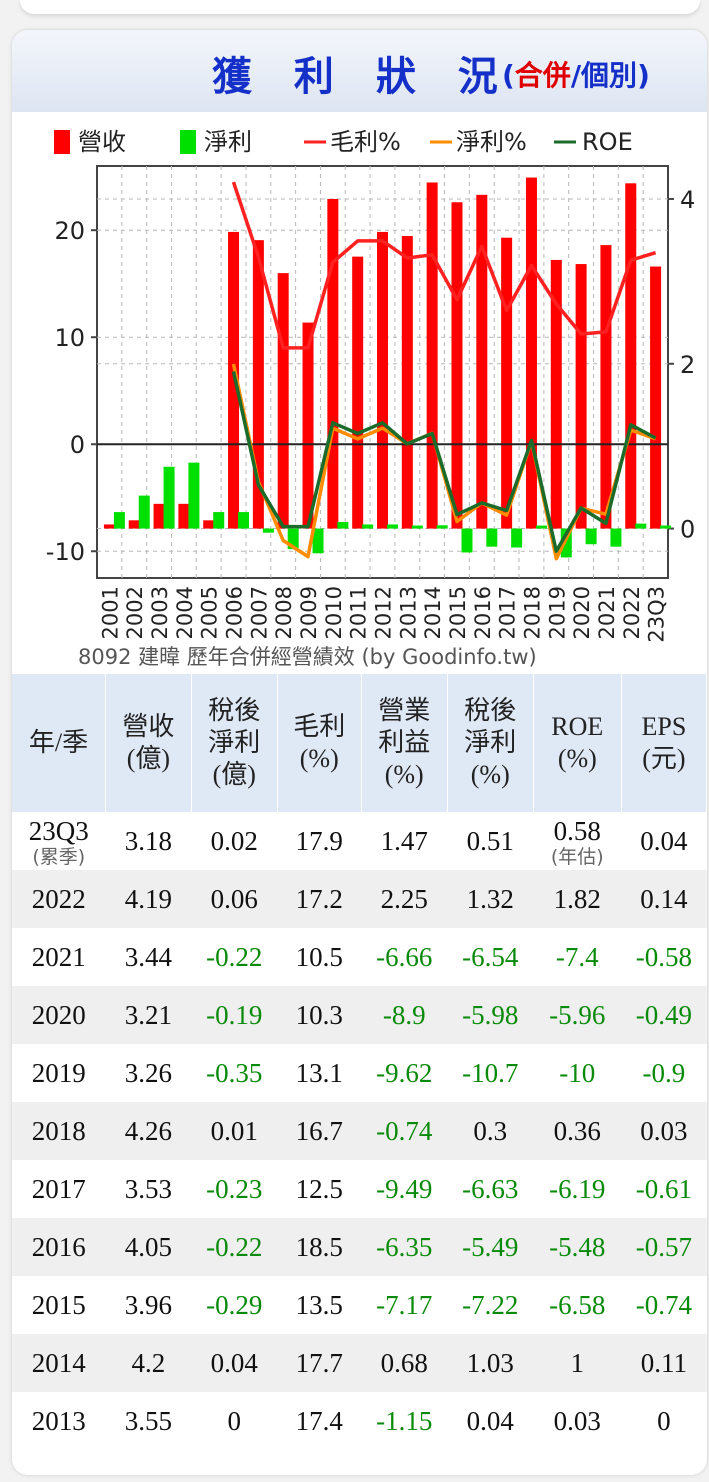  Describe the element at coordinates (490, 1247) in the screenshot. I see `net-margin-cell: -5.49` at that location.